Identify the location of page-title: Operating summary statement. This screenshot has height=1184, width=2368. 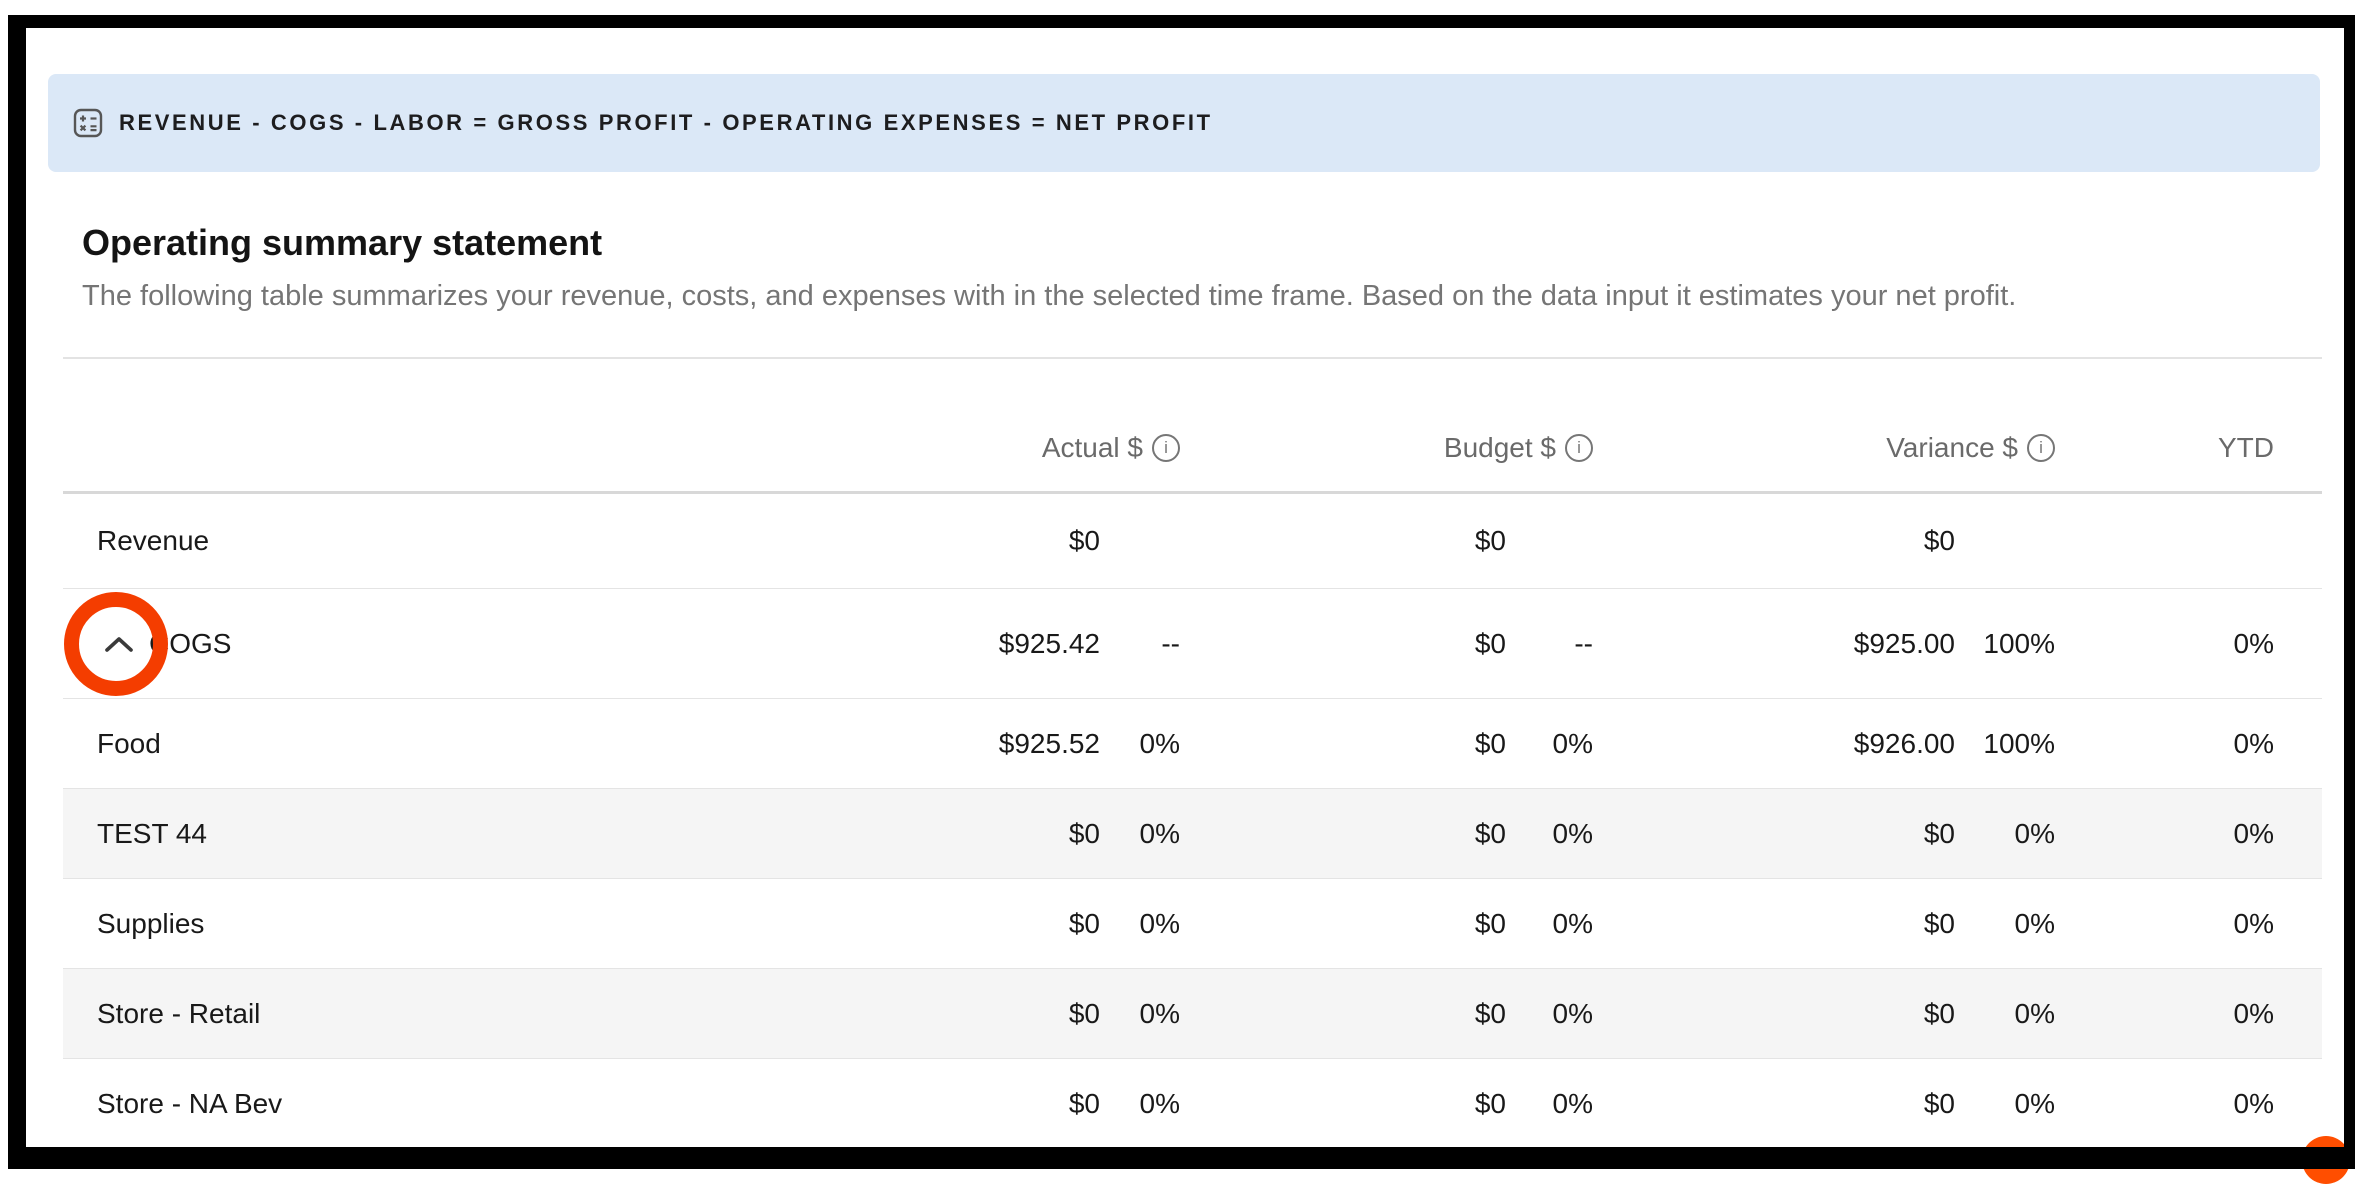
(342, 242).